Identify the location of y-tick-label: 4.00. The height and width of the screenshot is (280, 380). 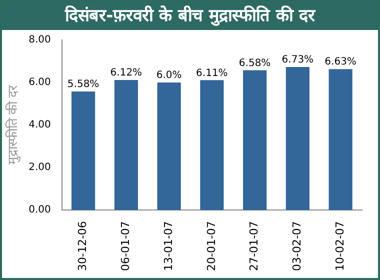
(39, 125).